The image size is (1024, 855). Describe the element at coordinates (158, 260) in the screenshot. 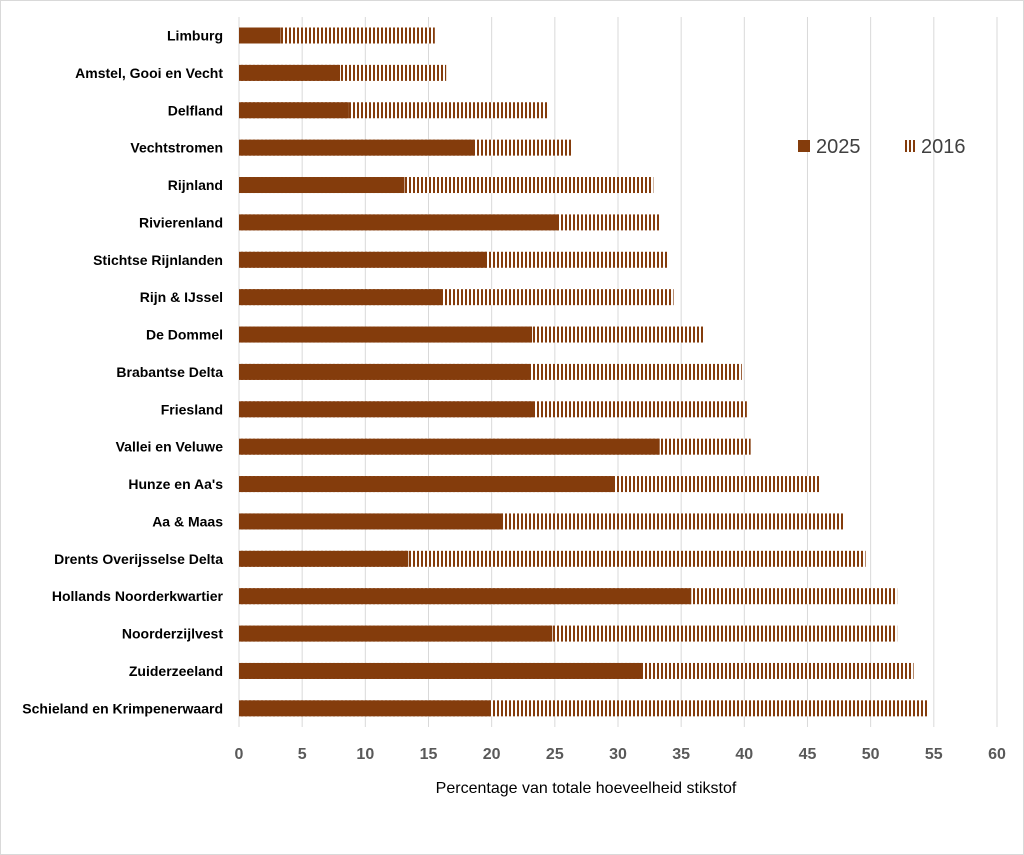

I see `category-label: Stichtse Rijnlanden` at that location.